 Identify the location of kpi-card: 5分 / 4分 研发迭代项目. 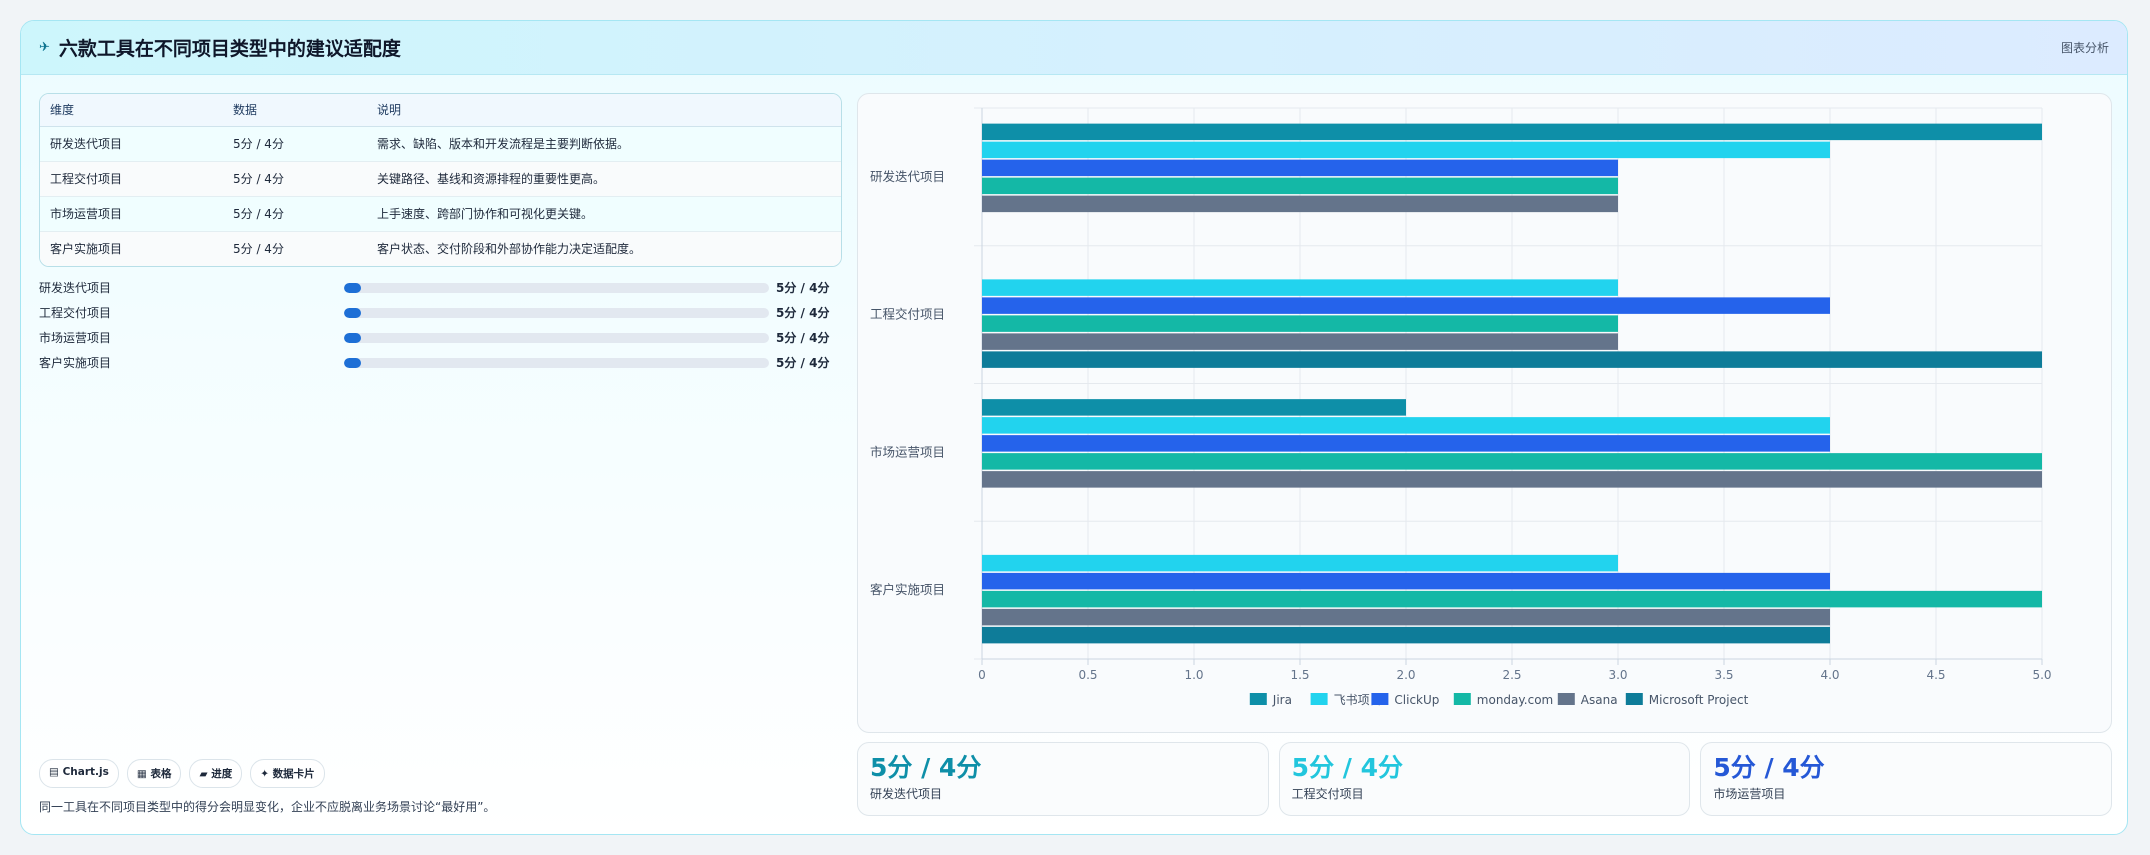
(1063, 779).